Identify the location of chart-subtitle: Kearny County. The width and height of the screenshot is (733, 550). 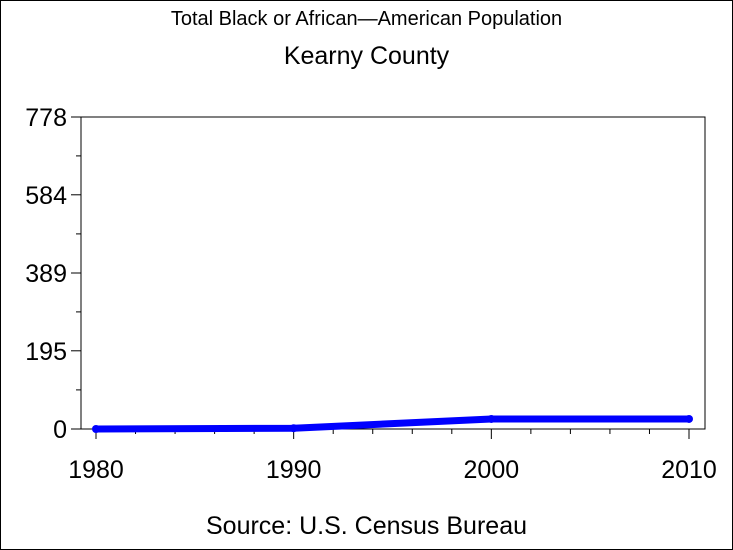
(366, 56).